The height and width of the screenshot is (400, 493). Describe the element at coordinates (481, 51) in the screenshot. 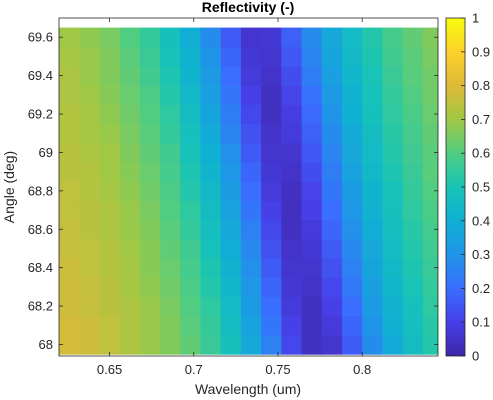

I see `colorbar-tick-label: 0.9` at that location.